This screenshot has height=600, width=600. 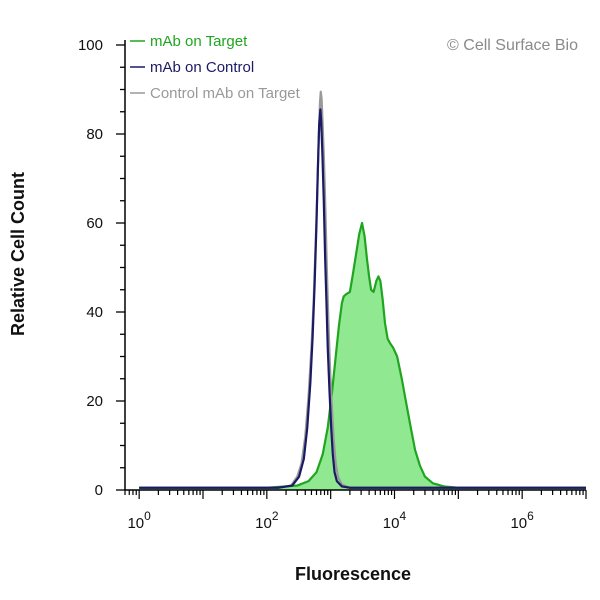 What do you see at coordinates (202, 67) in the screenshot?
I see `legend-label: mAb on Control` at bounding box center [202, 67].